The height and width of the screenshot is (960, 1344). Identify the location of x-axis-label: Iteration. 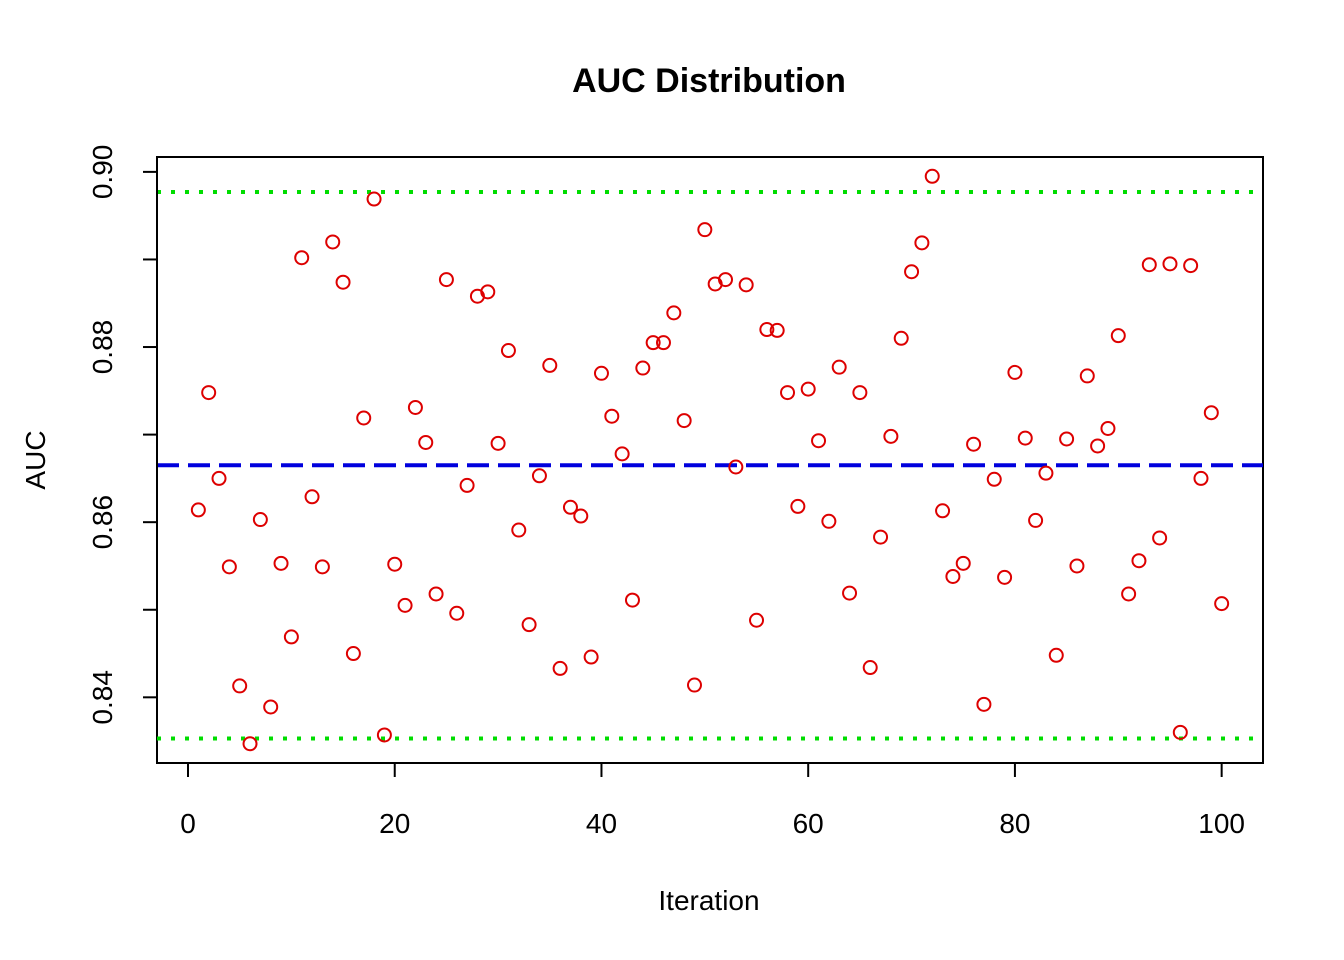
(708, 900).